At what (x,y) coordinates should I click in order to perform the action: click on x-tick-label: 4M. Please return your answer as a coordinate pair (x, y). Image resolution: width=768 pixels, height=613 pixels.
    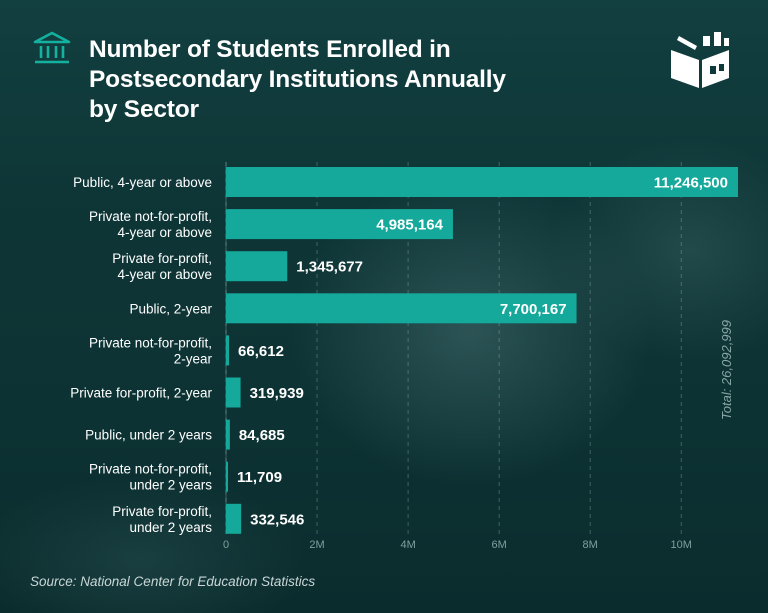
    Looking at the image, I should click on (407, 545).